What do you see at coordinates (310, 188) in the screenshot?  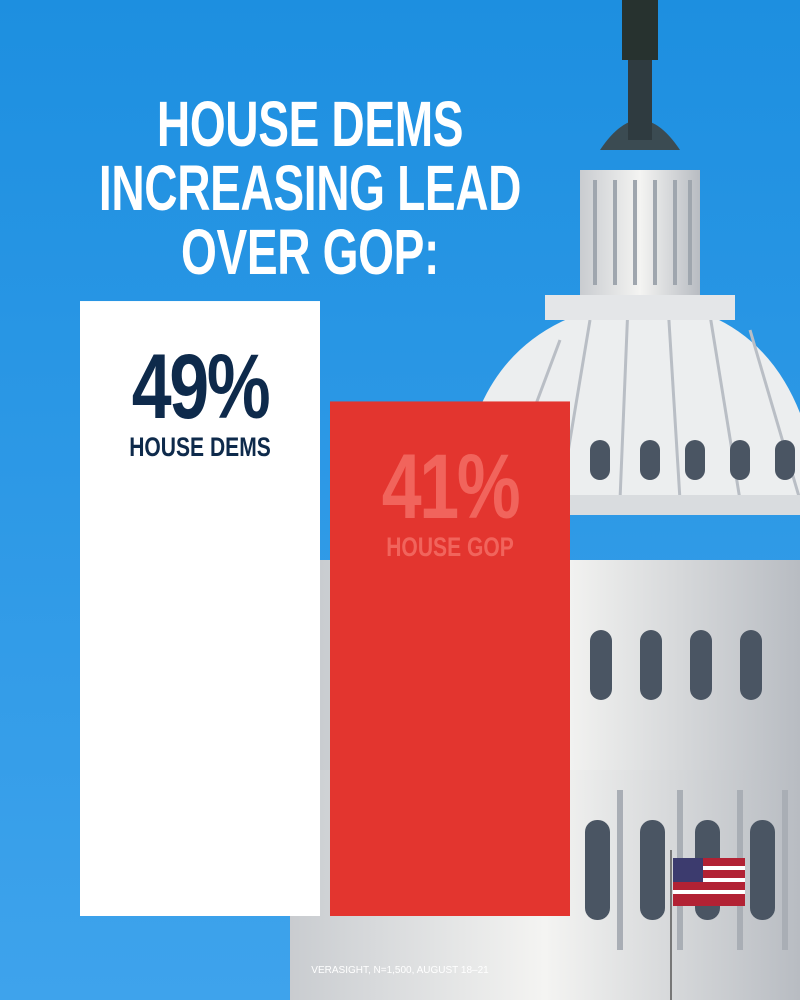 I see `chart-title: HOUSE DEMS INCREASING LEAD OVER GOP:` at bounding box center [310, 188].